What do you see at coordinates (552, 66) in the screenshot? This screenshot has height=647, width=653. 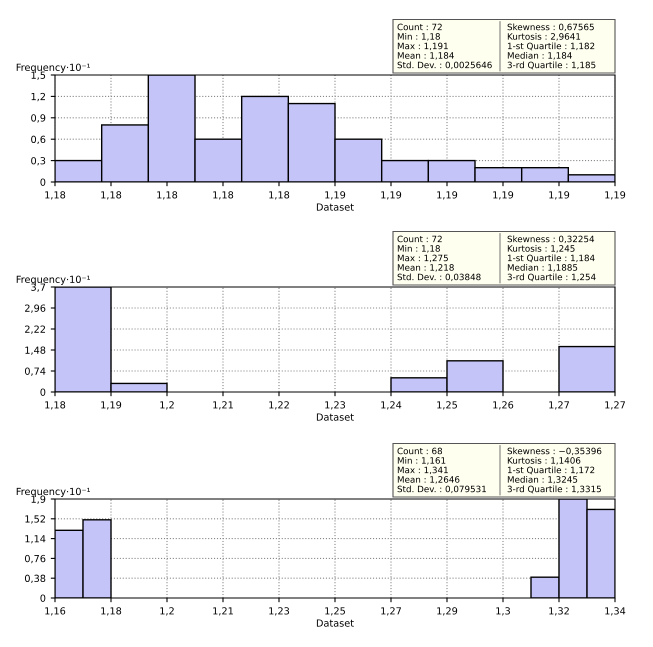 I see `text: 3-rd Quartile : 1,185` at bounding box center [552, 66].